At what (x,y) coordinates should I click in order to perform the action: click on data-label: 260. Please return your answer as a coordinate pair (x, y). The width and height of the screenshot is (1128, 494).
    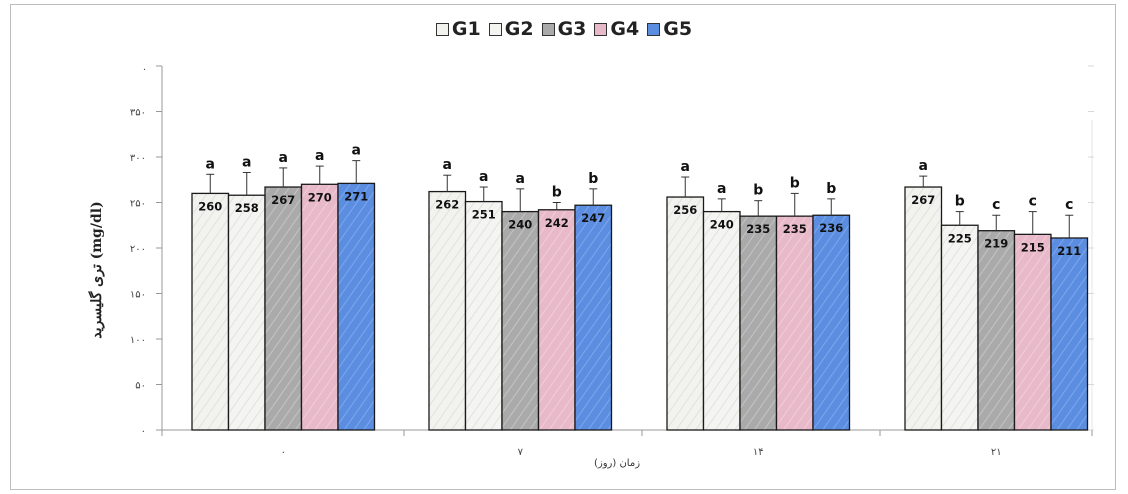
    Looking at the image, I should click on (210, 206).